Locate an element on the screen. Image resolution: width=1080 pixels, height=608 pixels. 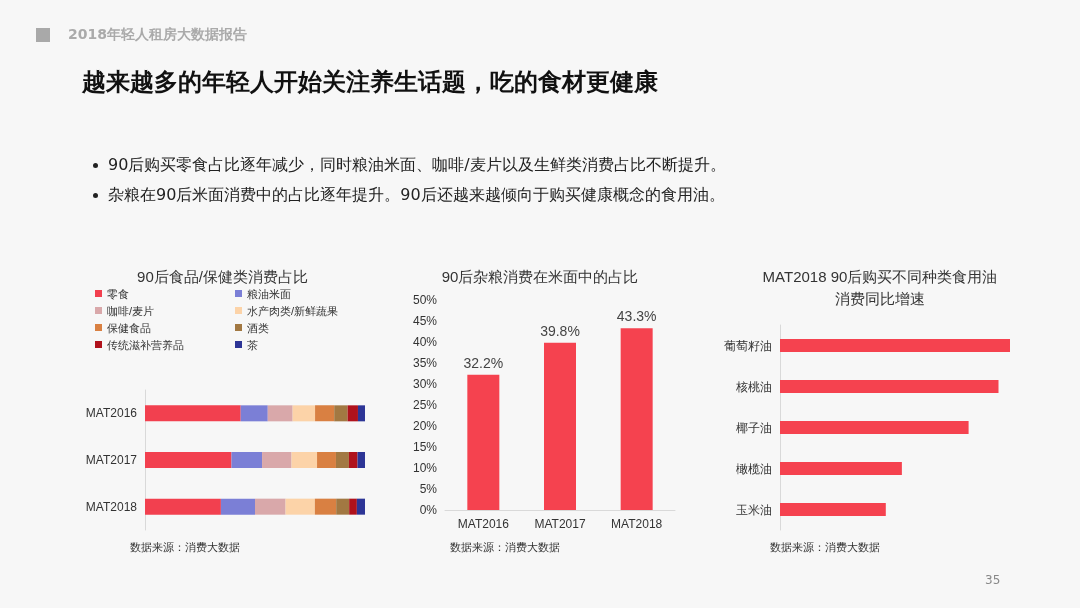
x-tick-label: MAT2016 is located at coordinates (483, 524).